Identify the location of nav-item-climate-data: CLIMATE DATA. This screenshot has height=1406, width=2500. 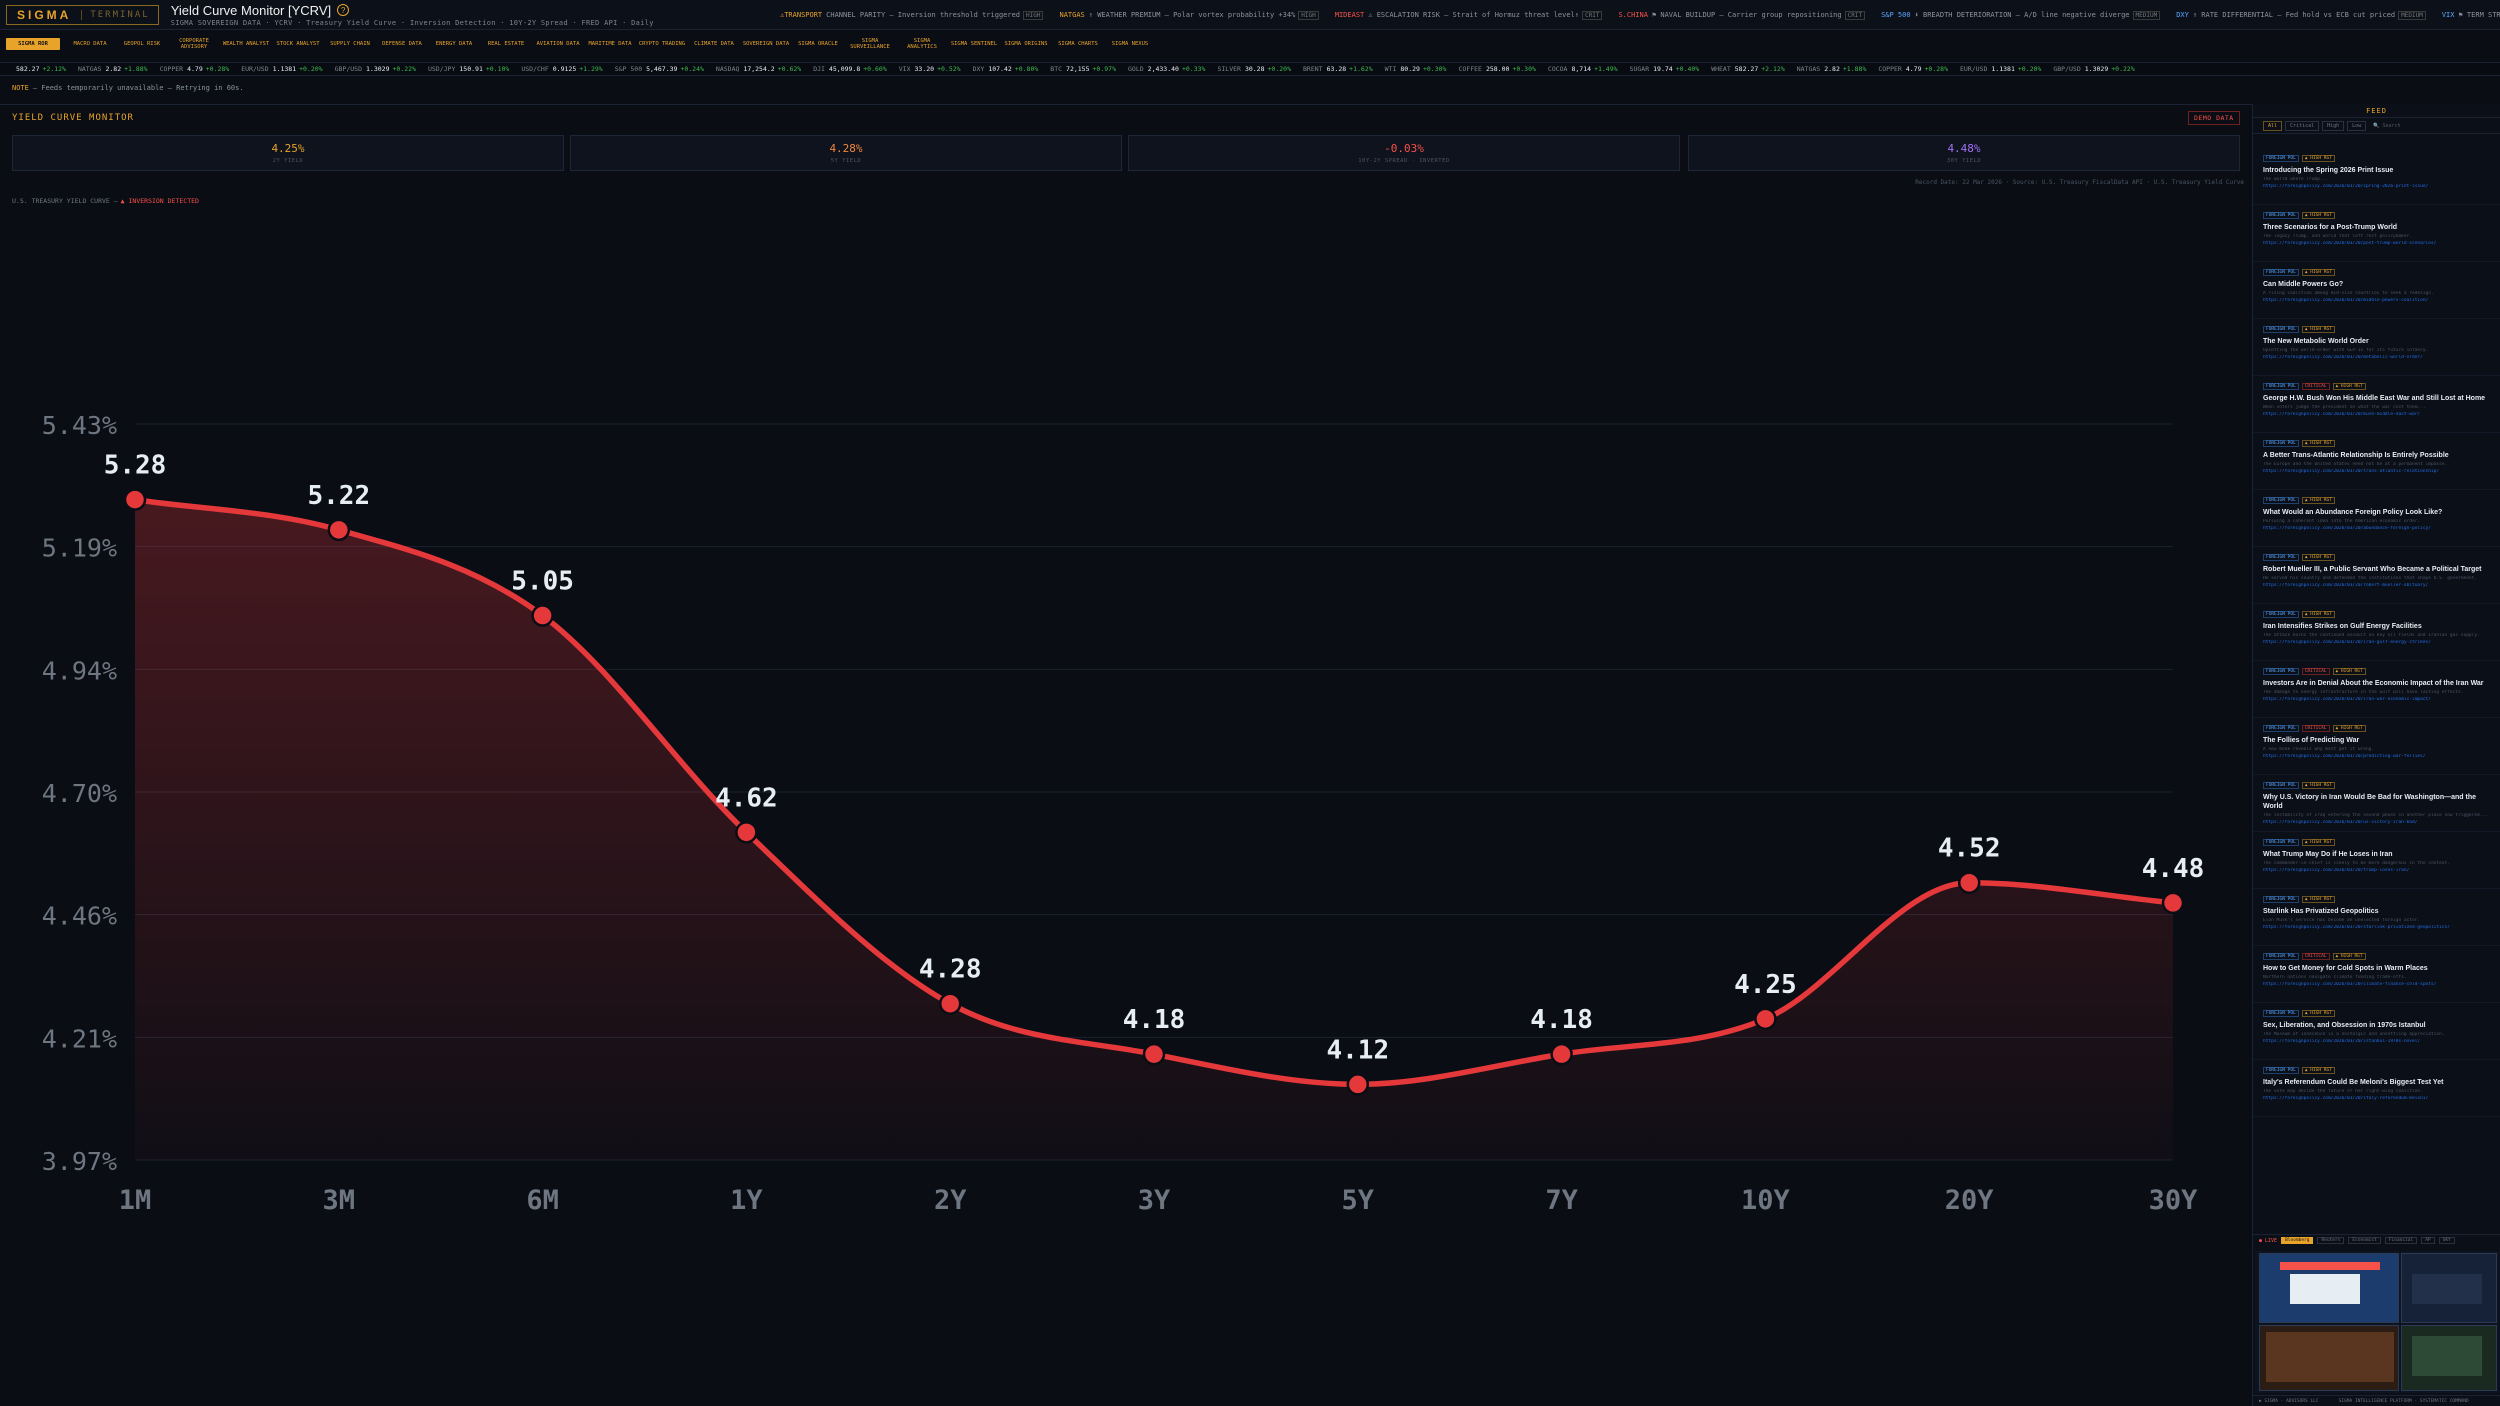
(714, 44).